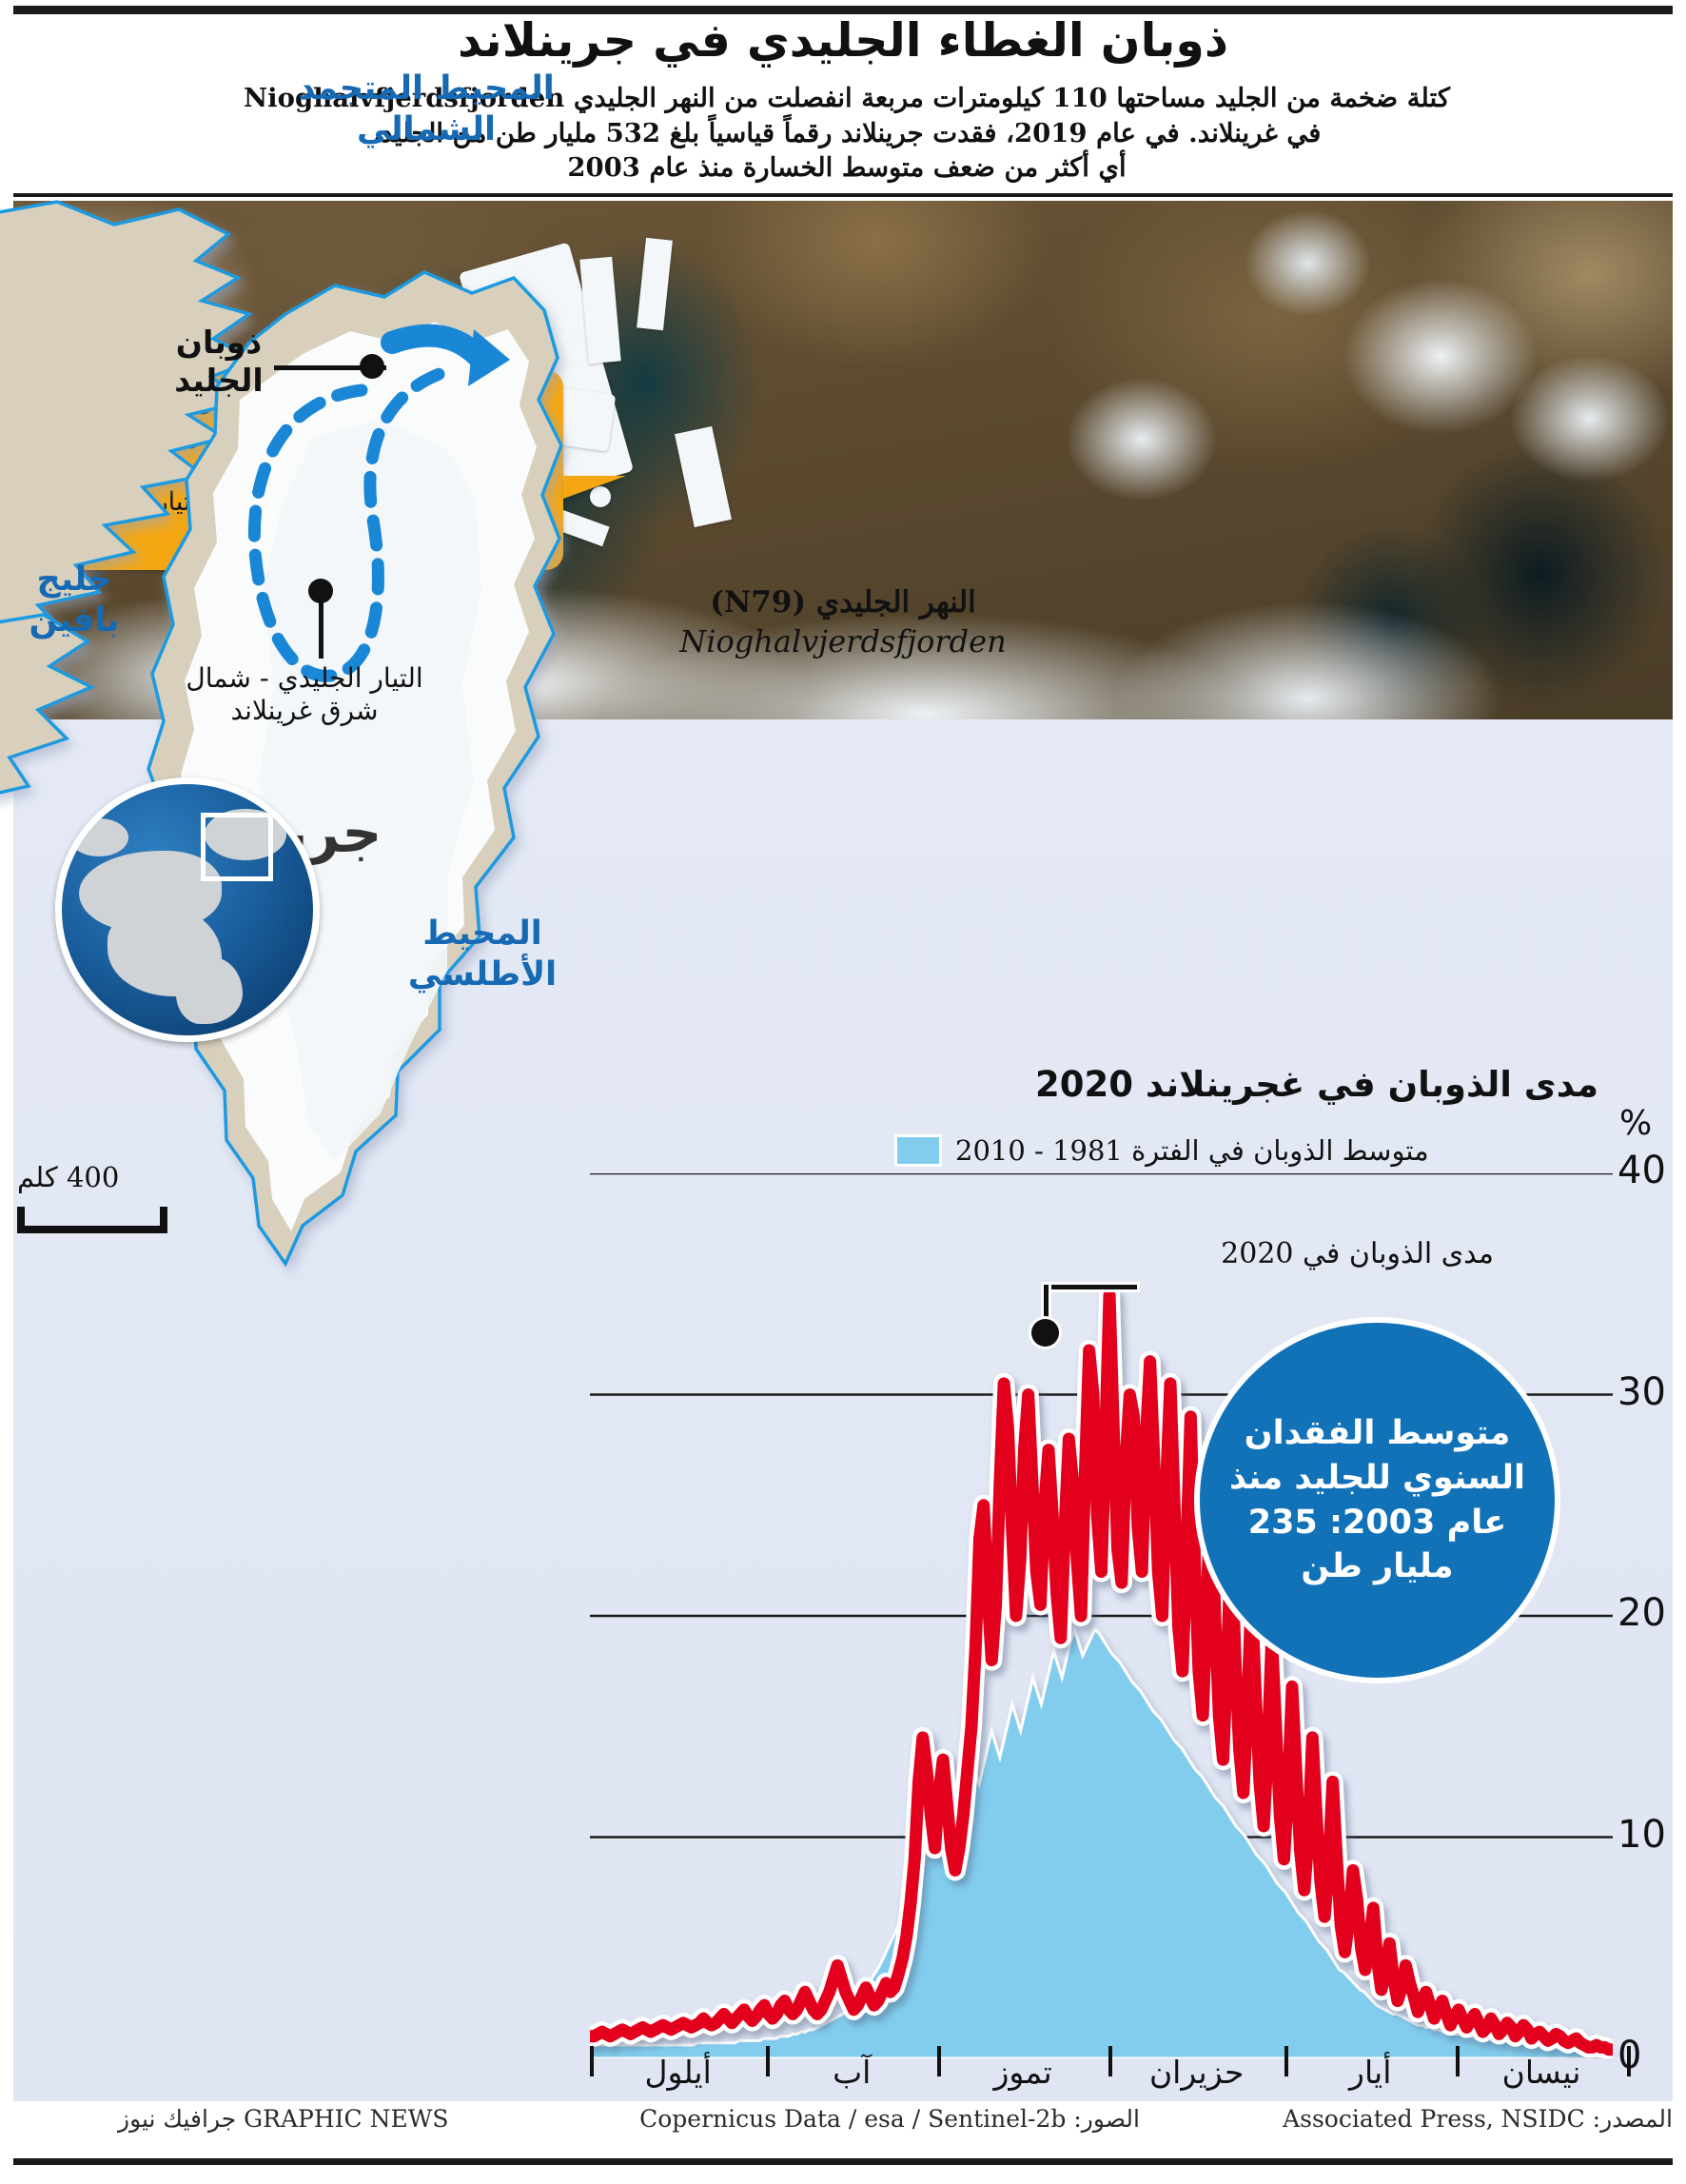  Describe the element at coordinates (1022, 2072) in the screenshot. I see `x-axis-month-label: تموز` at that location.